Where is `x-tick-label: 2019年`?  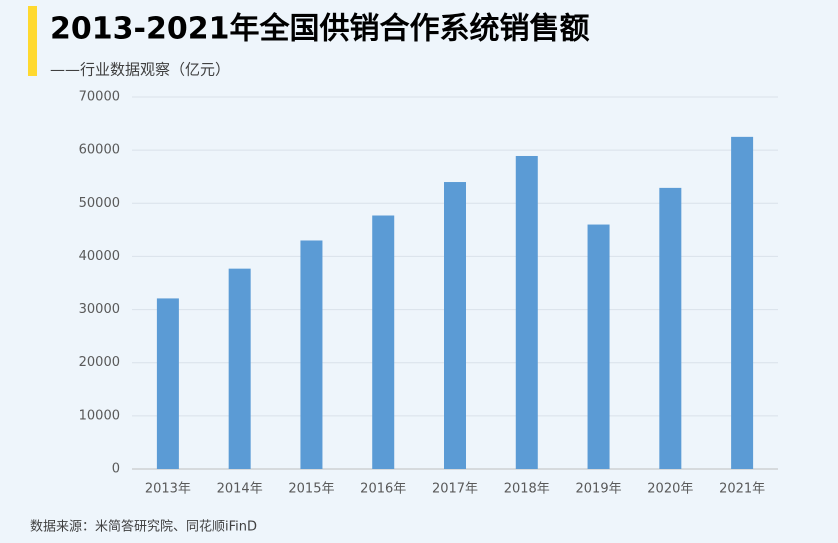 x-tick-label: 2019年 is located at coordinates (599, 489).